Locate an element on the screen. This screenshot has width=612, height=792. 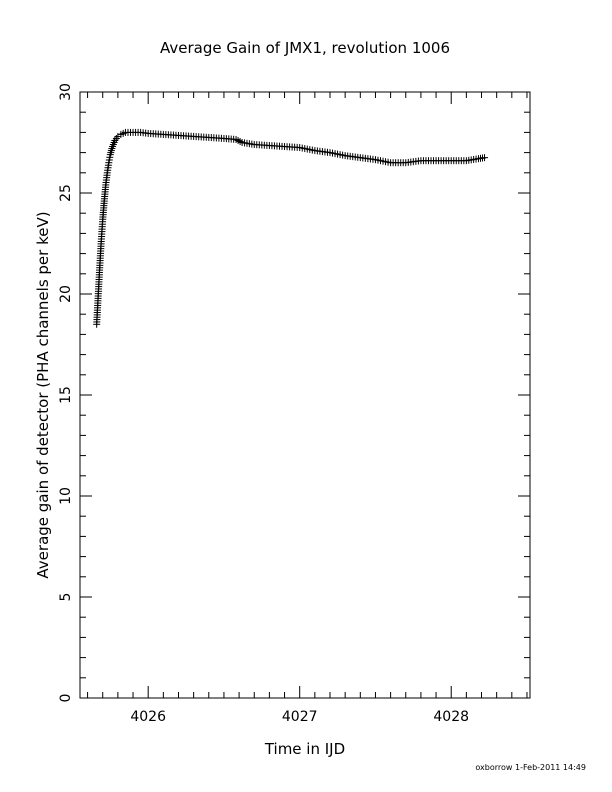
x-axis-label: Time in IJD is located at coordinates (304, 749).